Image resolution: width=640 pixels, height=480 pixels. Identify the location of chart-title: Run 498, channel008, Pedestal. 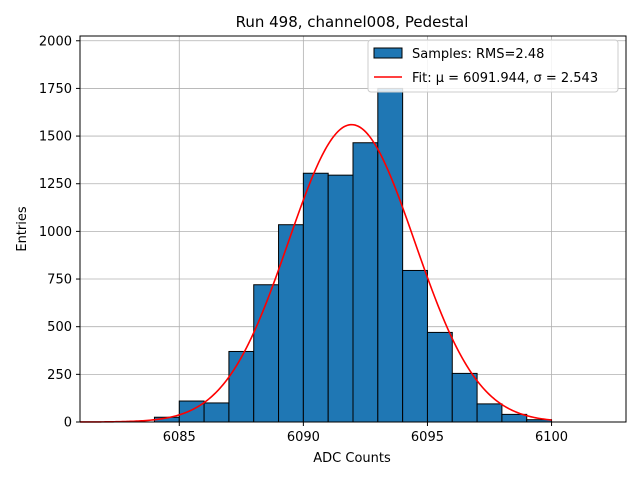
(352, 22).